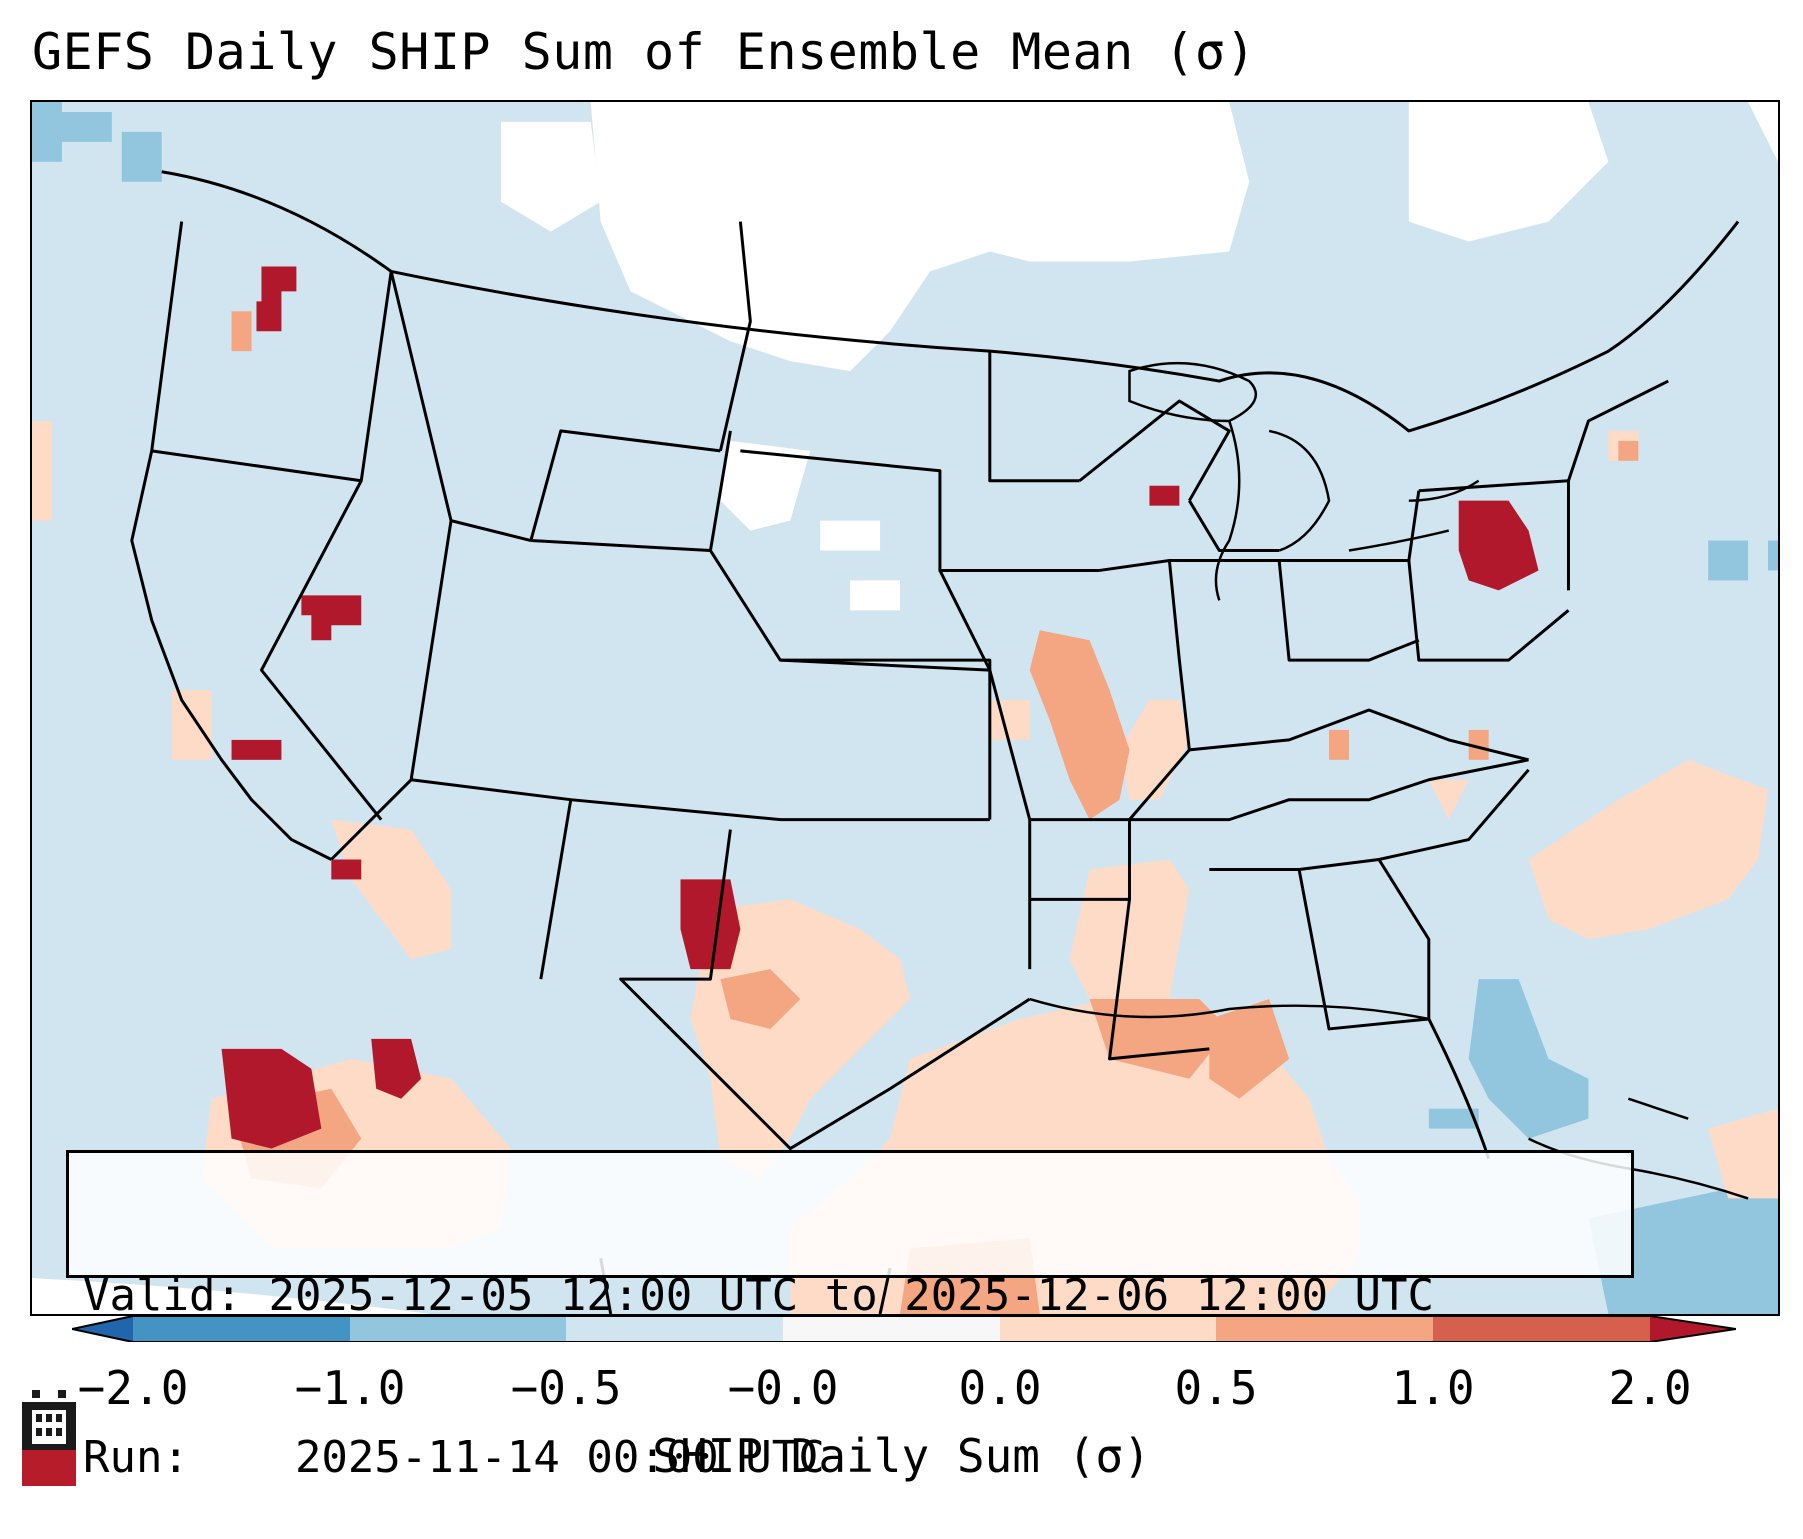 Image resolution: width=1803 pixels, height=1539 pixels. I want to click on run-row: Run: 2025-11-14 00:00 UTC, so click(850, 1458).